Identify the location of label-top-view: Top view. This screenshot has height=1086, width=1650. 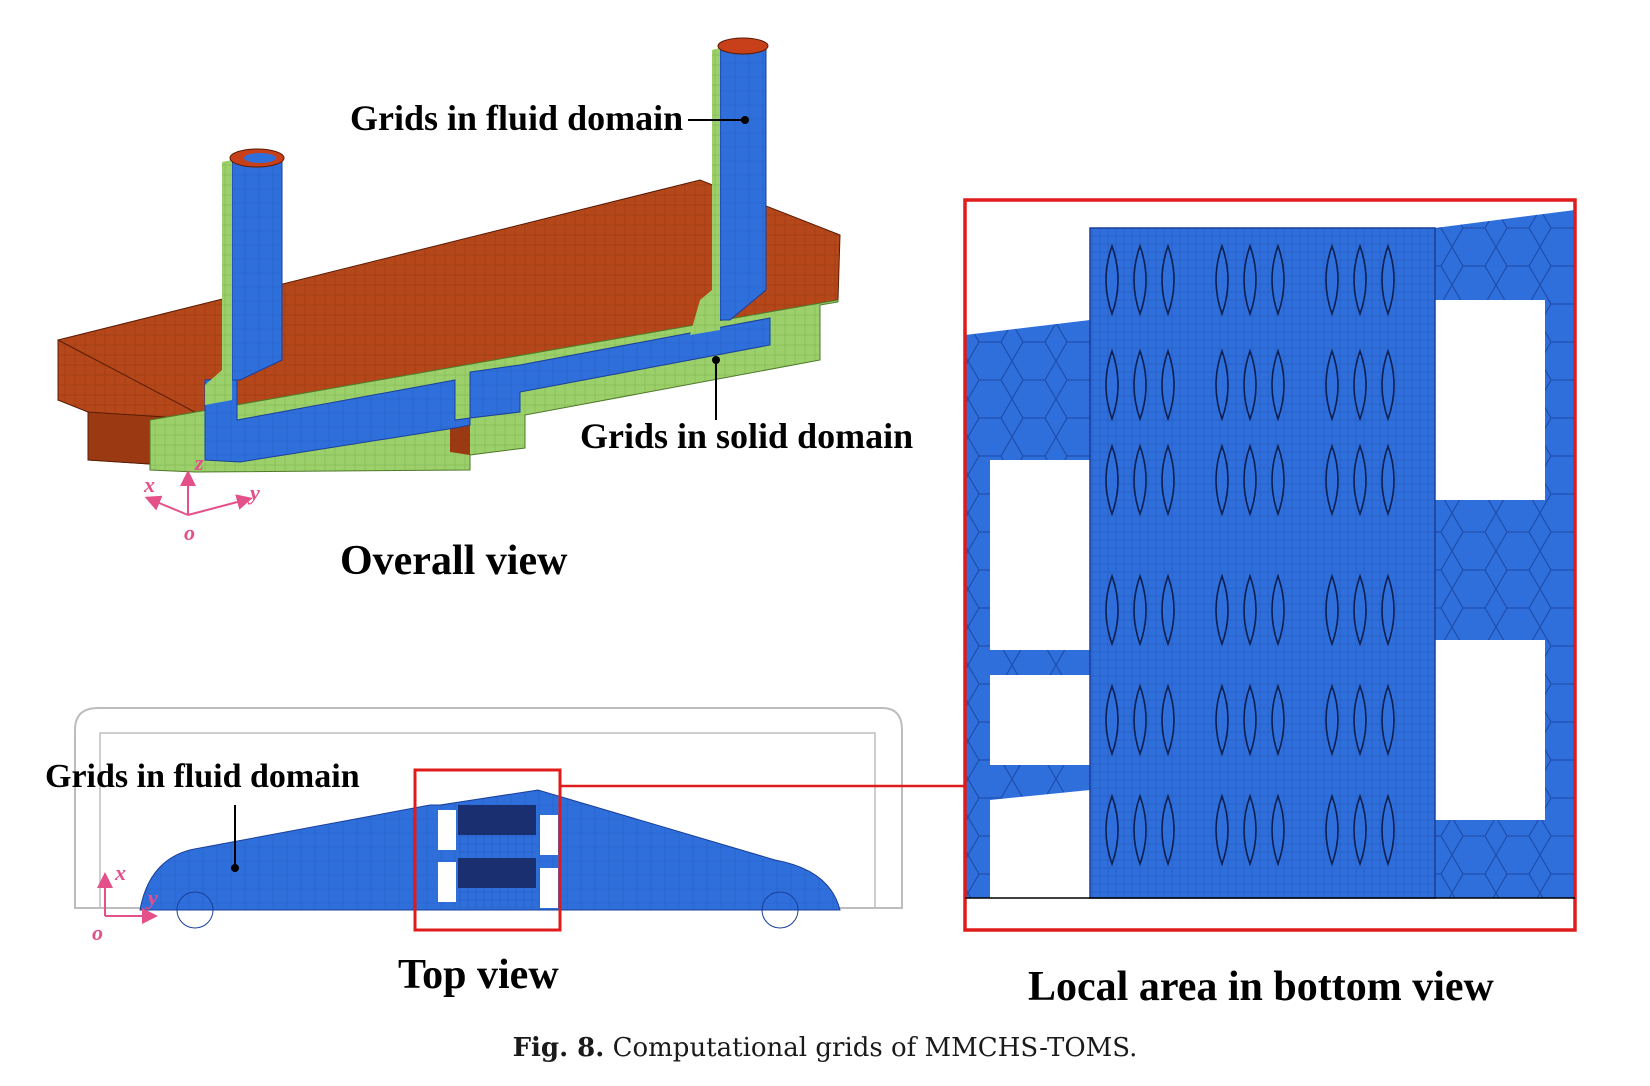
(478, 975).